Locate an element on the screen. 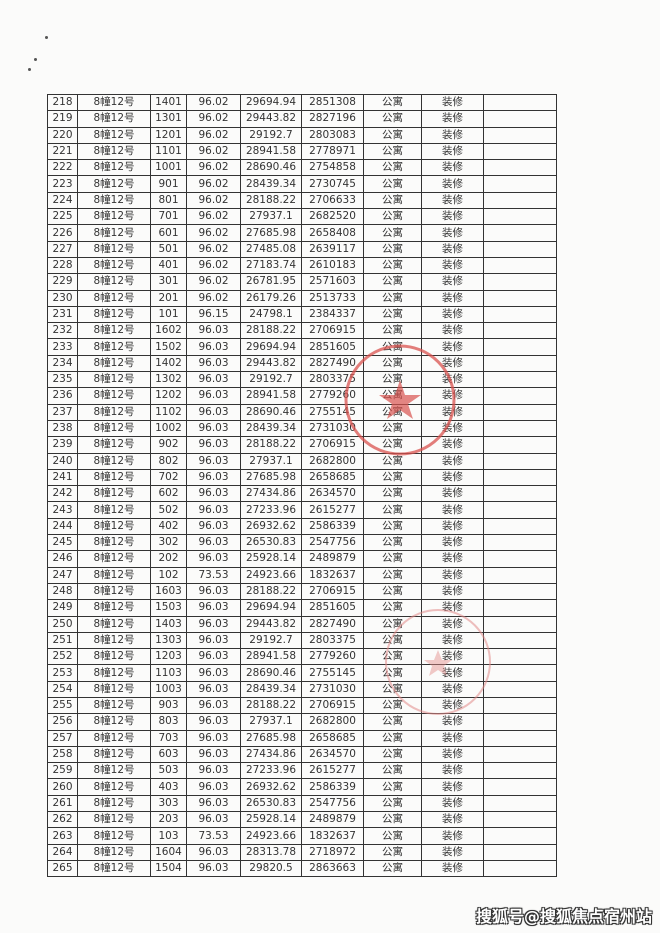 The width and height of the screenshot is (660, 933). room-number-cell: 903 is located at coordinates (168, 705).